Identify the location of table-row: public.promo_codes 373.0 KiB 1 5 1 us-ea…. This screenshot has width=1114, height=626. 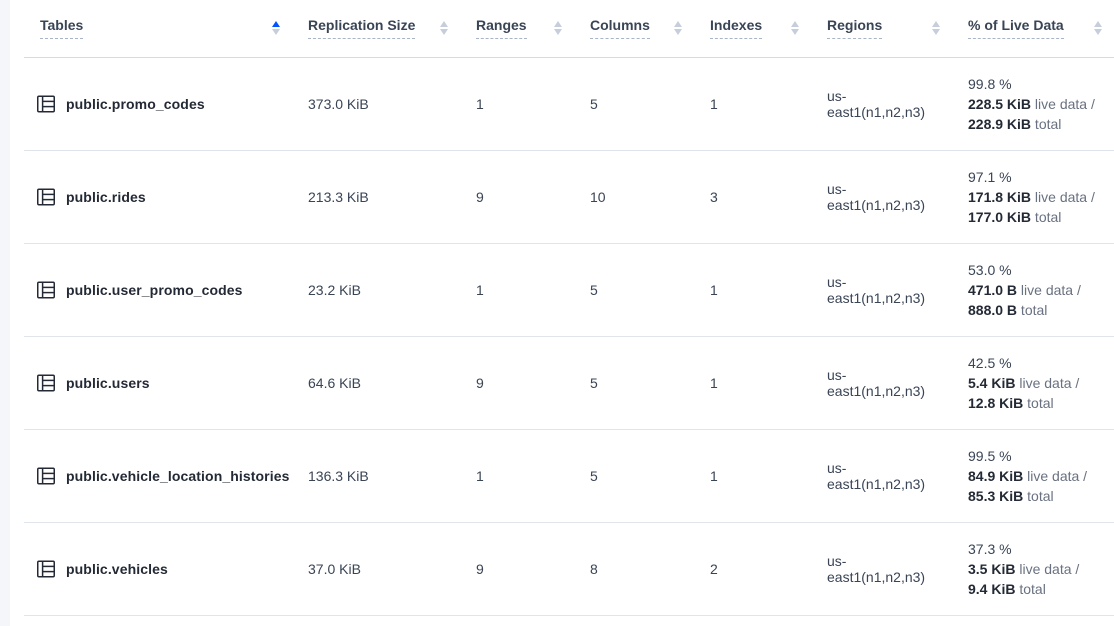
(569, 104).